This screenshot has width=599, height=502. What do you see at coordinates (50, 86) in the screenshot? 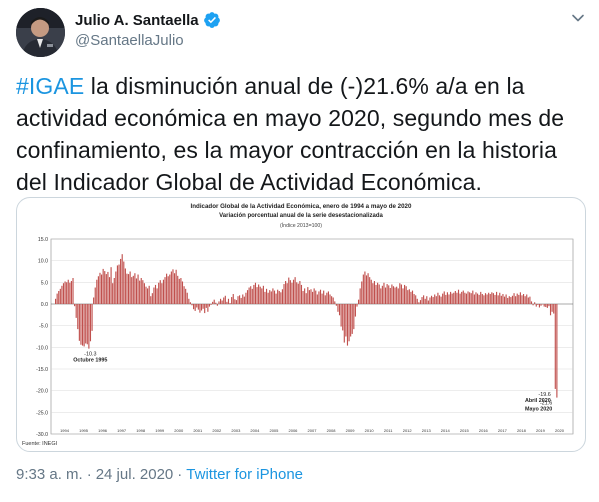
I see `hashtag-link: #IGAE` at bounding box center [50, 86].